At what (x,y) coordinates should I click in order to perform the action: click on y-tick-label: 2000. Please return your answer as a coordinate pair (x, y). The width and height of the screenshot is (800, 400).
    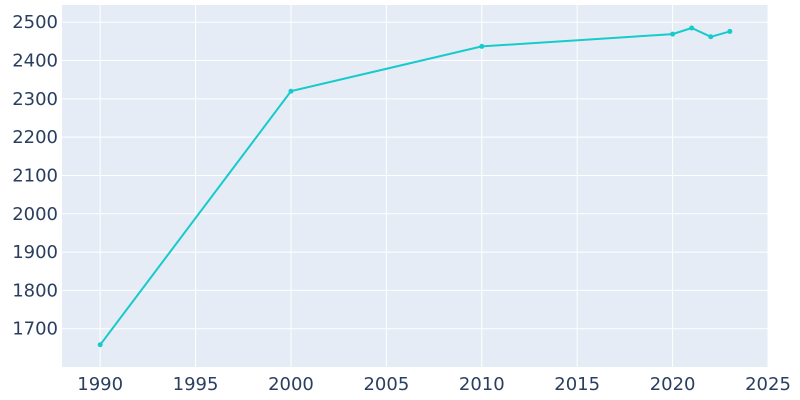
    Looking at the image, I should click on (35, 214).